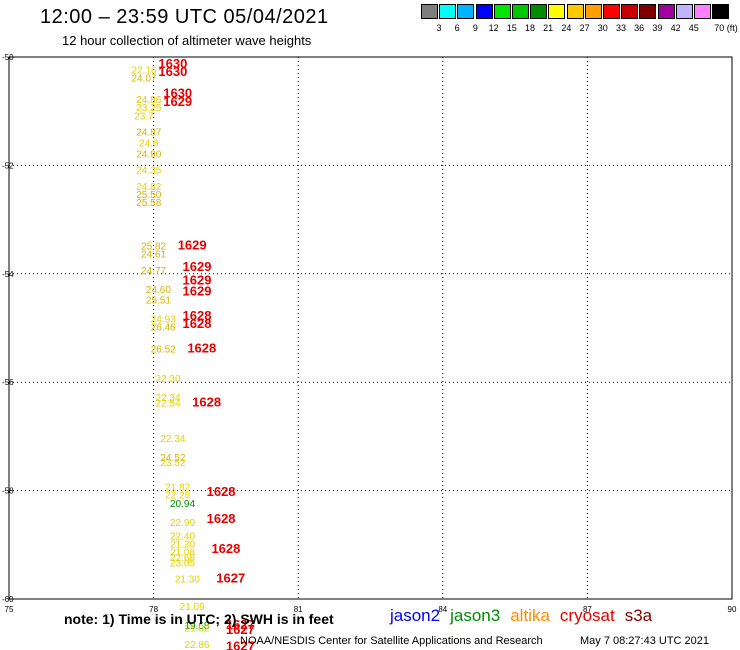 The image size is (740, 650). What do you see at coordinates (639, 28) in the screenshot?
I see `legend-label: 36` at bounding box center [639, 28].